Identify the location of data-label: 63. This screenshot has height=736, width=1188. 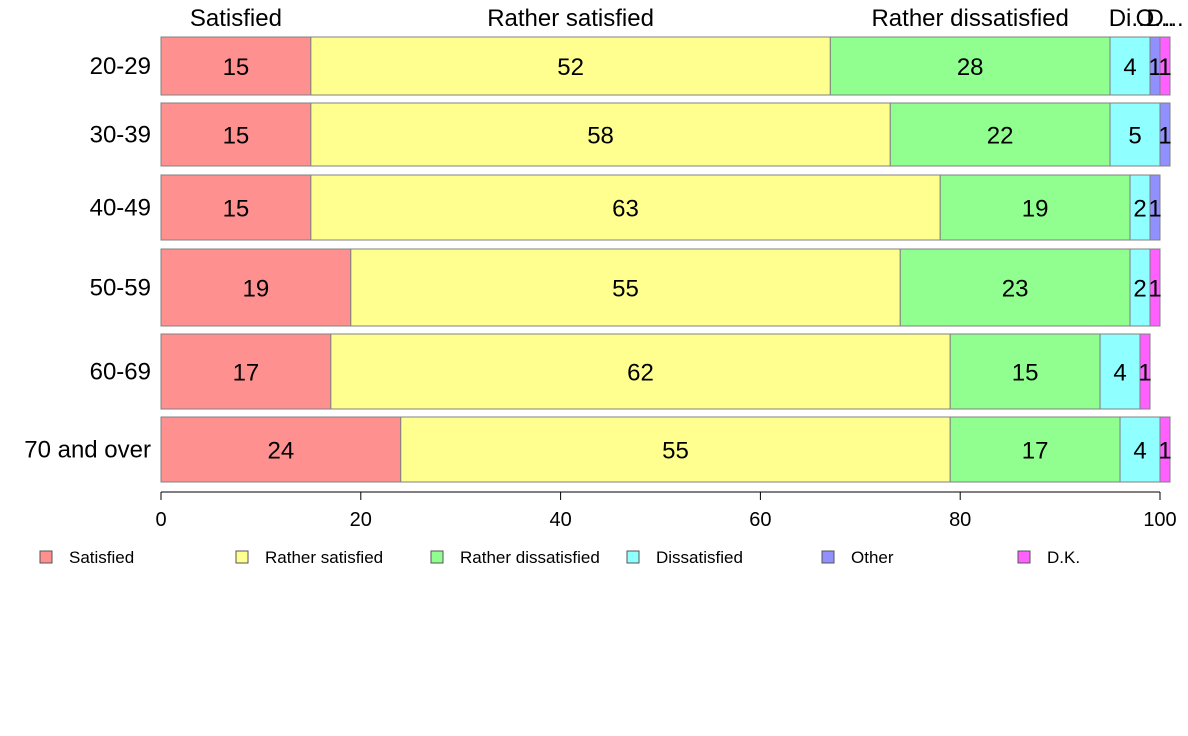
(625, 209).